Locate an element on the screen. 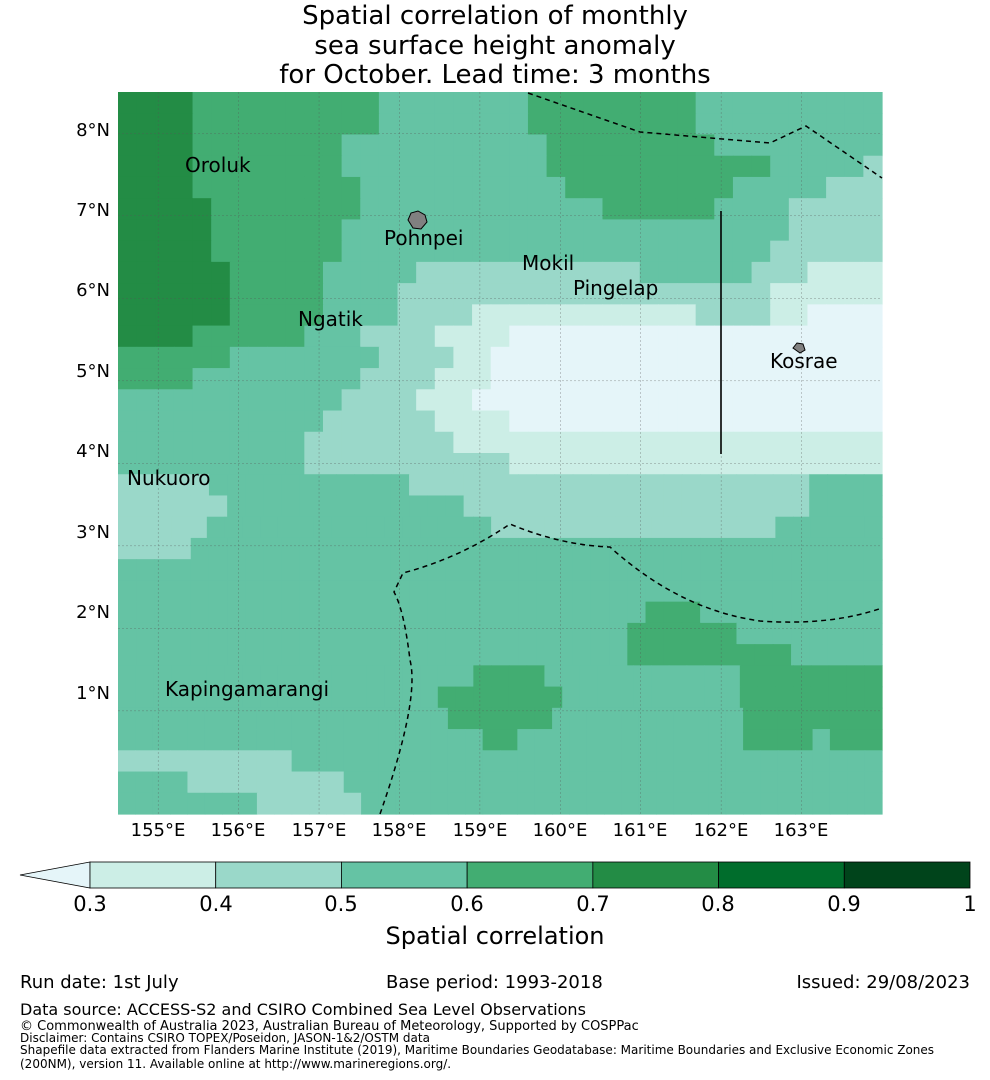 Image resolution: width=990 pixels, height=1080 pixels. place-label-kosrae: Kosrae is located at coordinates (804, 361).